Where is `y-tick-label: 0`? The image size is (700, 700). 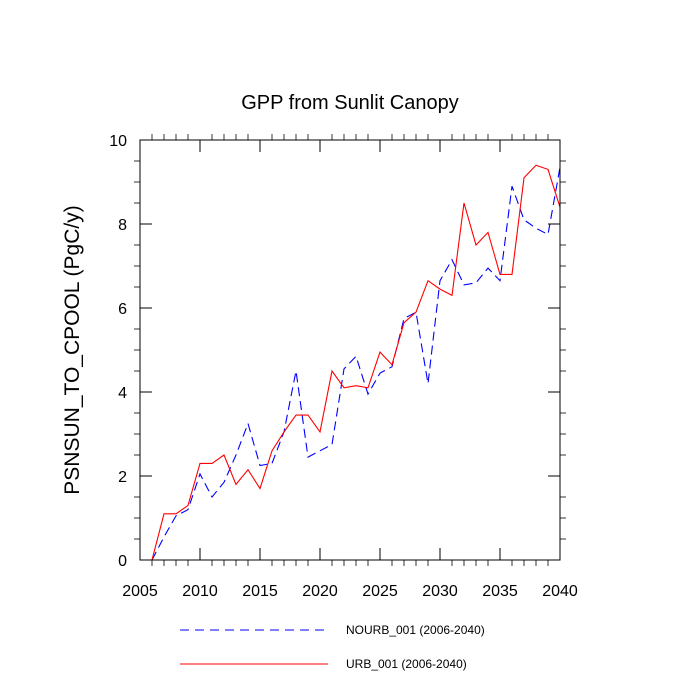 y-tick-label: 0 is located at coordinates (122, 561).